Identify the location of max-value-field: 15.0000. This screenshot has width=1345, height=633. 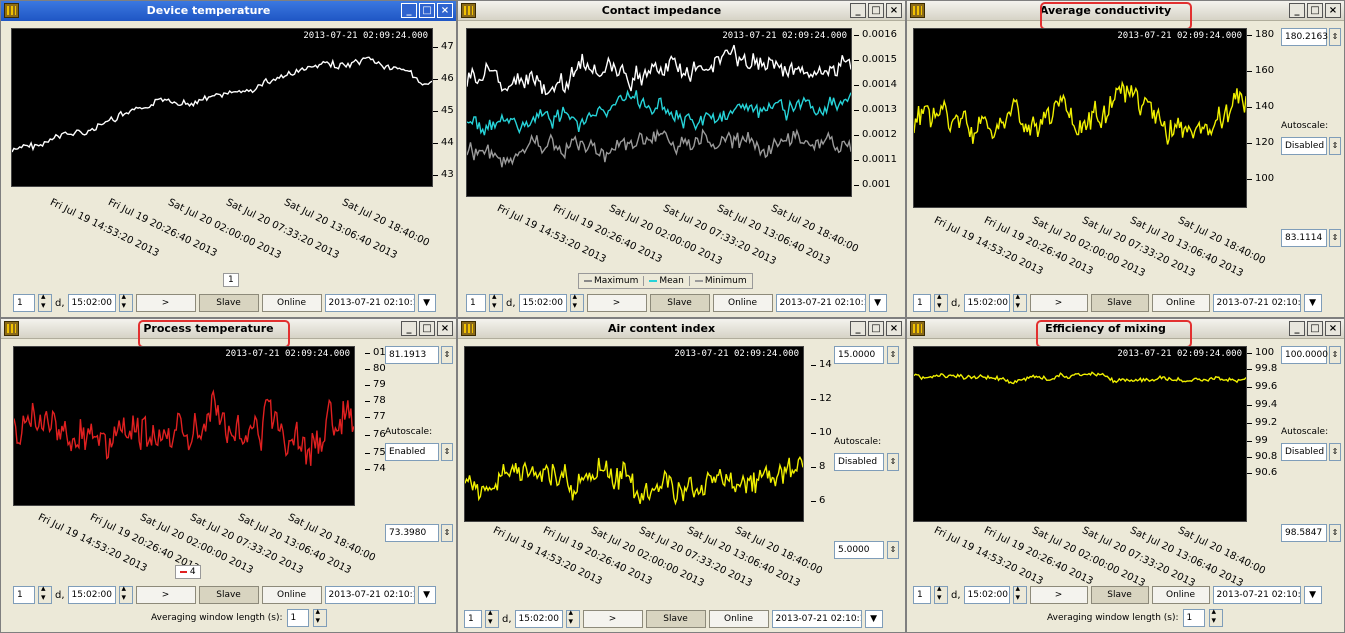
(859, 355).